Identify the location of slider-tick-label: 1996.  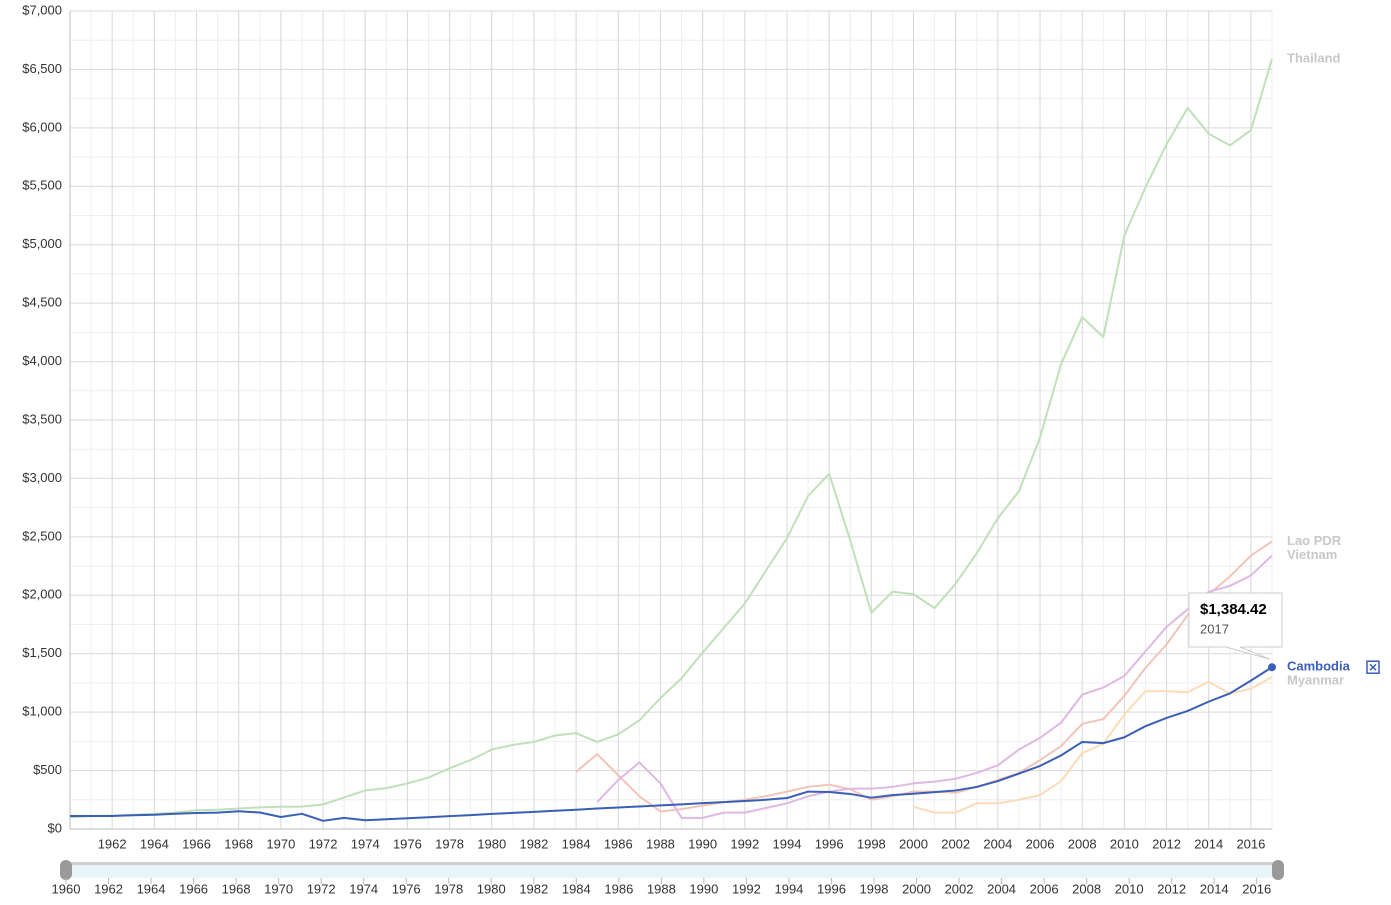
(831, 888).